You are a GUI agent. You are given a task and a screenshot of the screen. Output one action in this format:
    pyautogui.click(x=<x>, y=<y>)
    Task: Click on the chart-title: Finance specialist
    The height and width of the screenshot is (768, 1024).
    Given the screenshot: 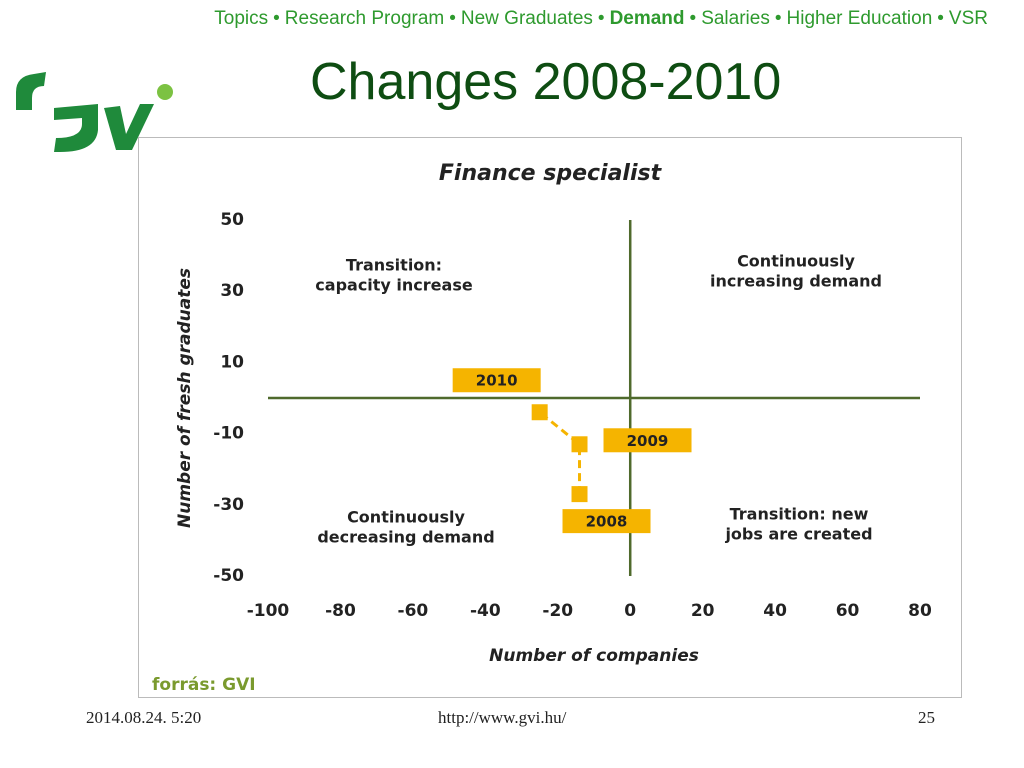 What is the action you would take?
    pyautogui.click(x=551, y=173)
    